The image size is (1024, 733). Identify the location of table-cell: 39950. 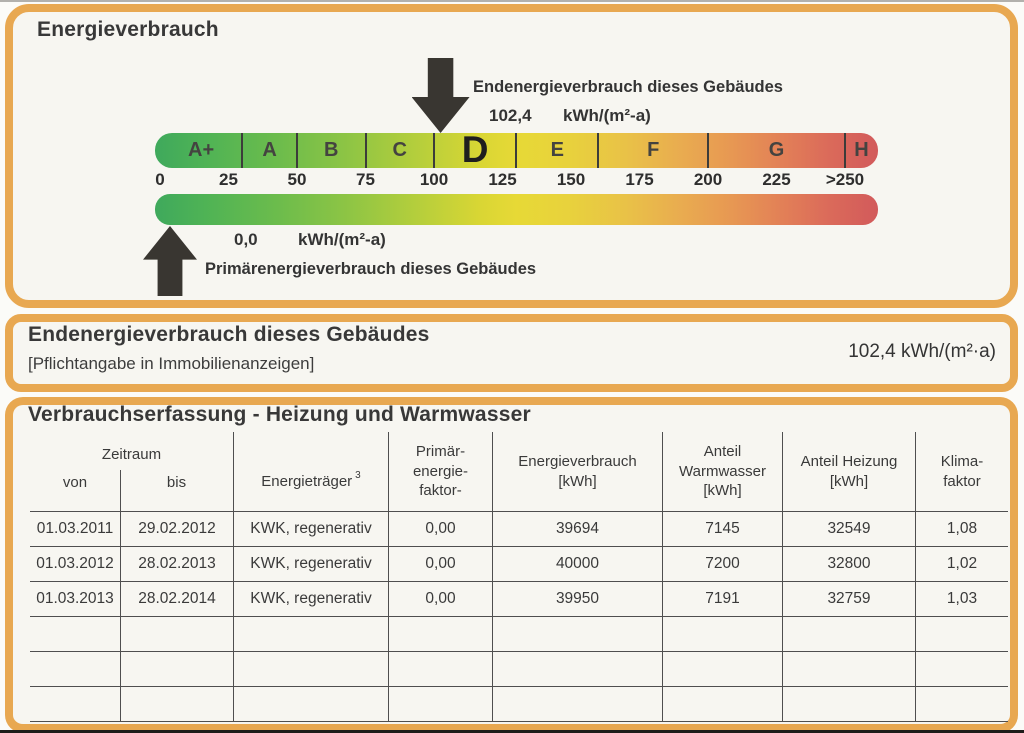
(577, 599).